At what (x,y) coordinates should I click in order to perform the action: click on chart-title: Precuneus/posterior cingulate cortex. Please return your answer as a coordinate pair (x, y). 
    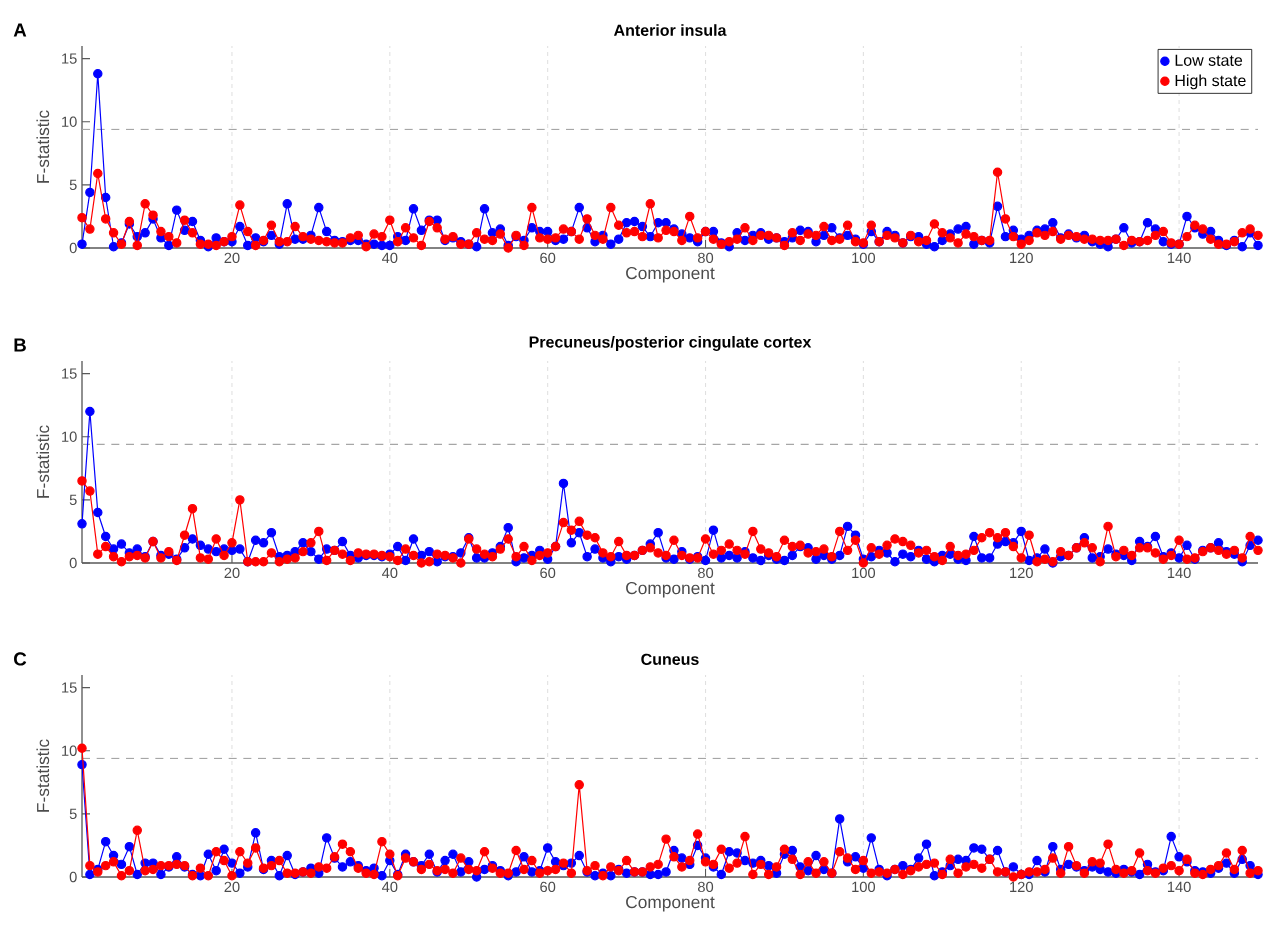
    Looking at the image, I should click on (670, 343).